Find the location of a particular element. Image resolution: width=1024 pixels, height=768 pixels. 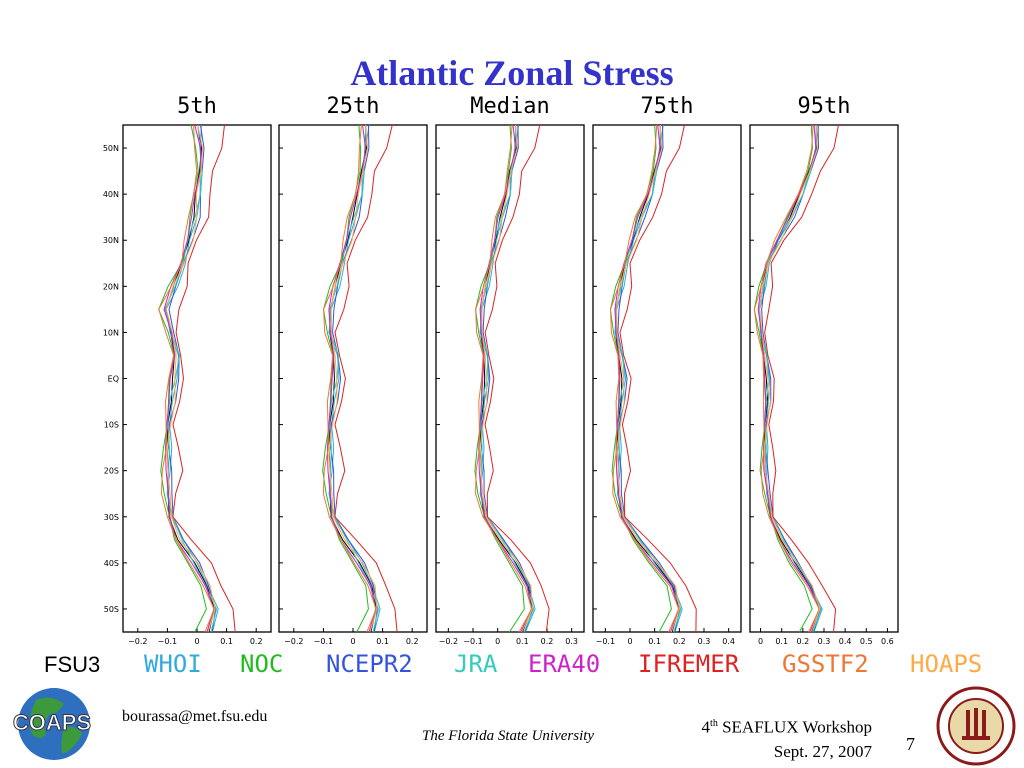

coaps-logo-text: COAPS is located at coordinates (52, 722).